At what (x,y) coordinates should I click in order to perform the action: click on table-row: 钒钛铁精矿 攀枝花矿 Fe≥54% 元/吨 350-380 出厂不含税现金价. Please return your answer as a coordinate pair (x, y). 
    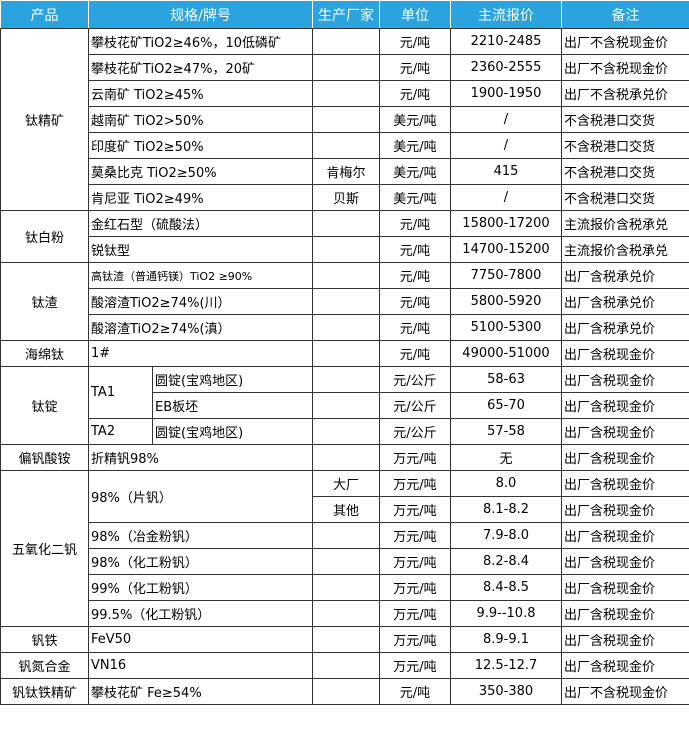
    Looking at the image, I should click on (344, 691).